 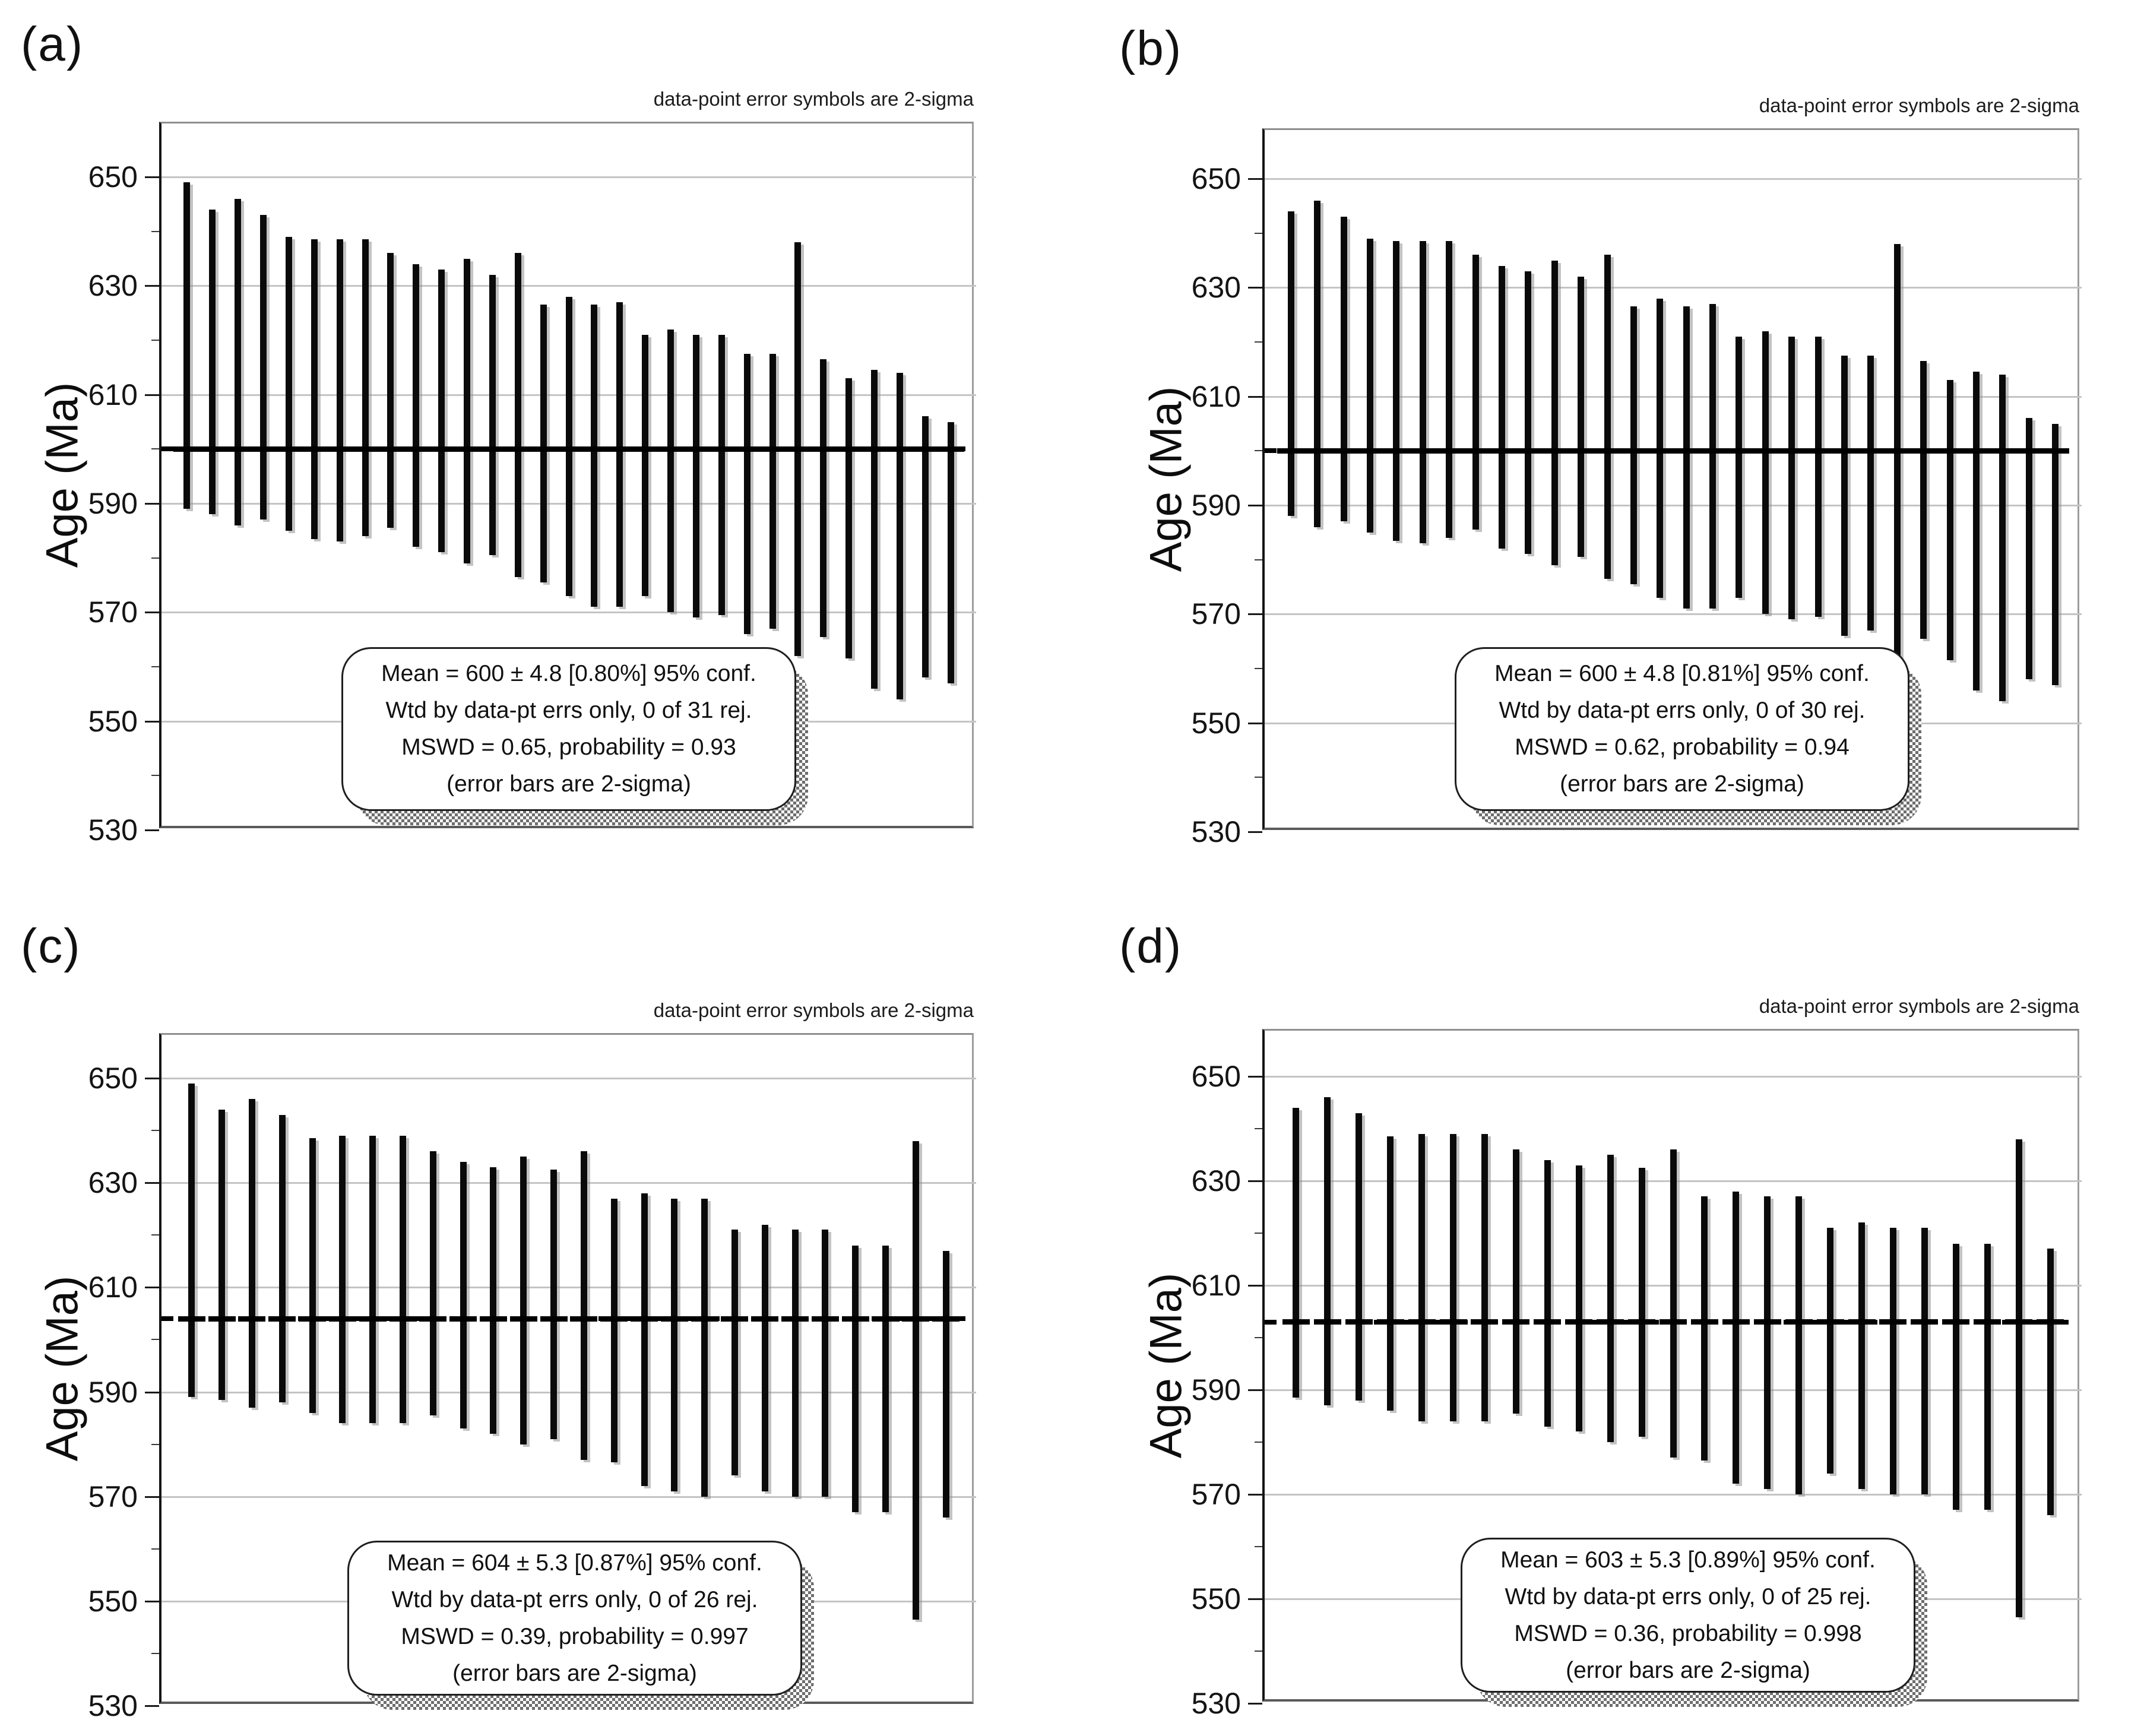 I want to click on stats-mswd: MSWD = 0.65, probability = 0.93, so click(x=568, y=747).